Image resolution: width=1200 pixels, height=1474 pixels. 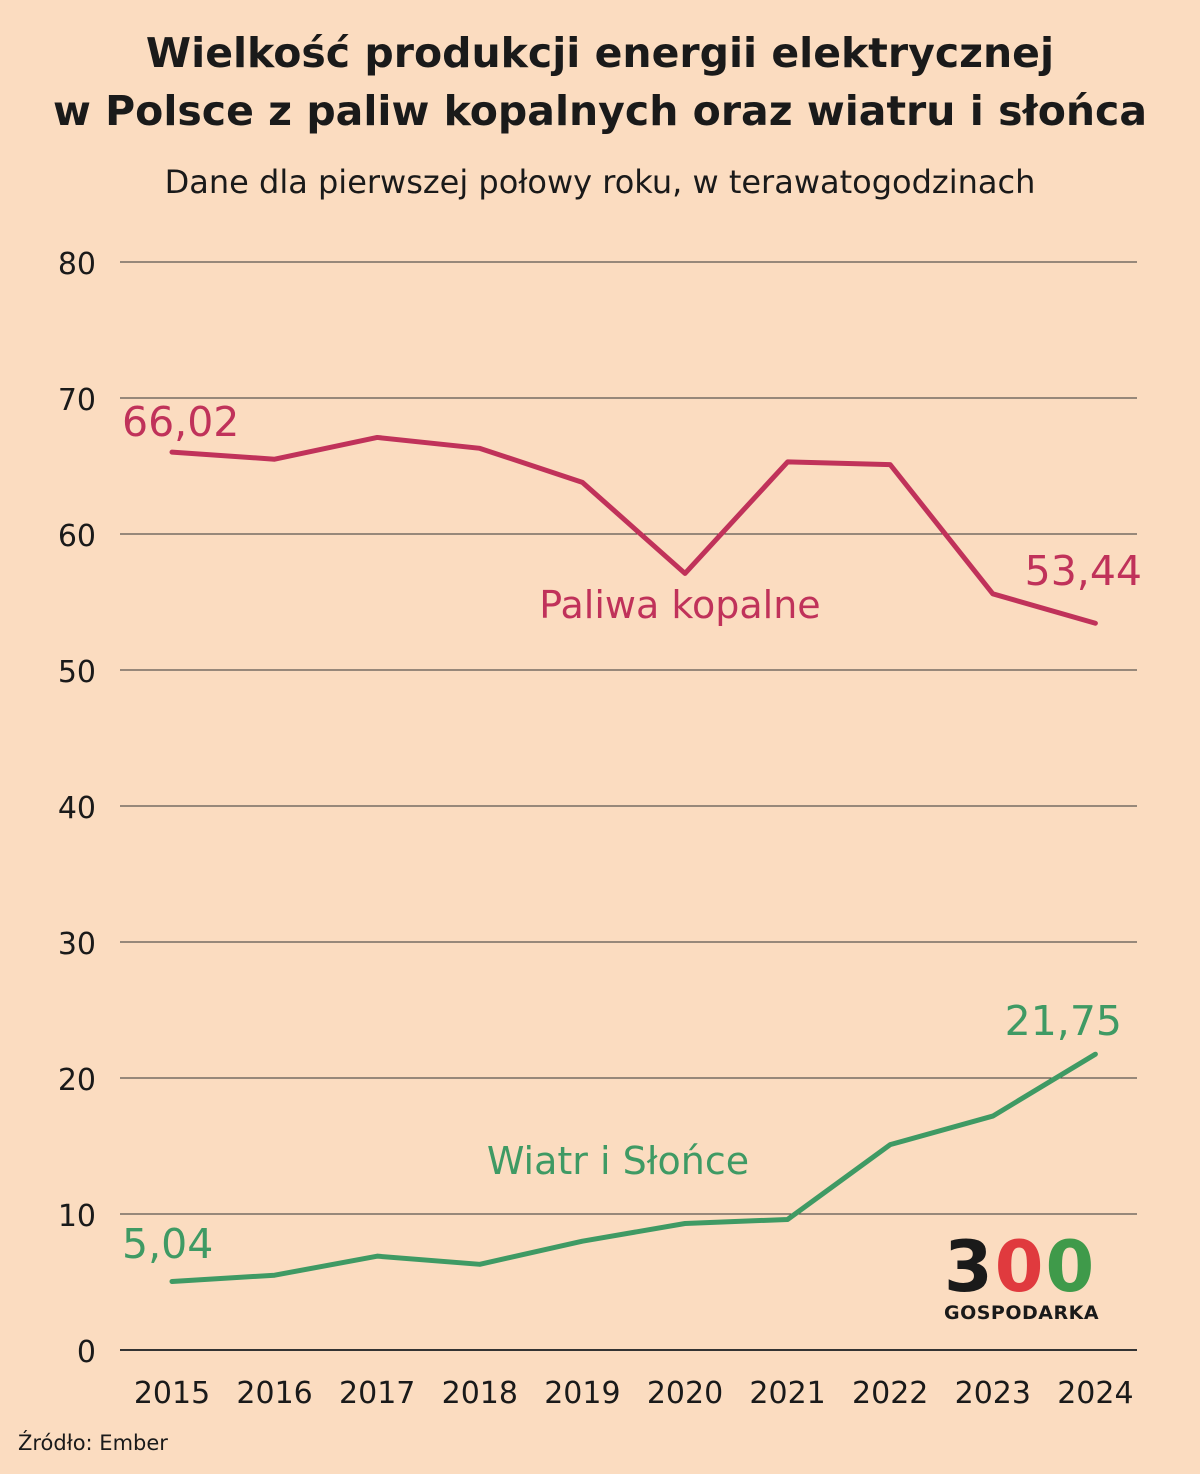 What do you see at coordinates (93, 1443) in the screenshot?
I see `source-note: Źródło: Ember` at bounding box center [93, 1443].